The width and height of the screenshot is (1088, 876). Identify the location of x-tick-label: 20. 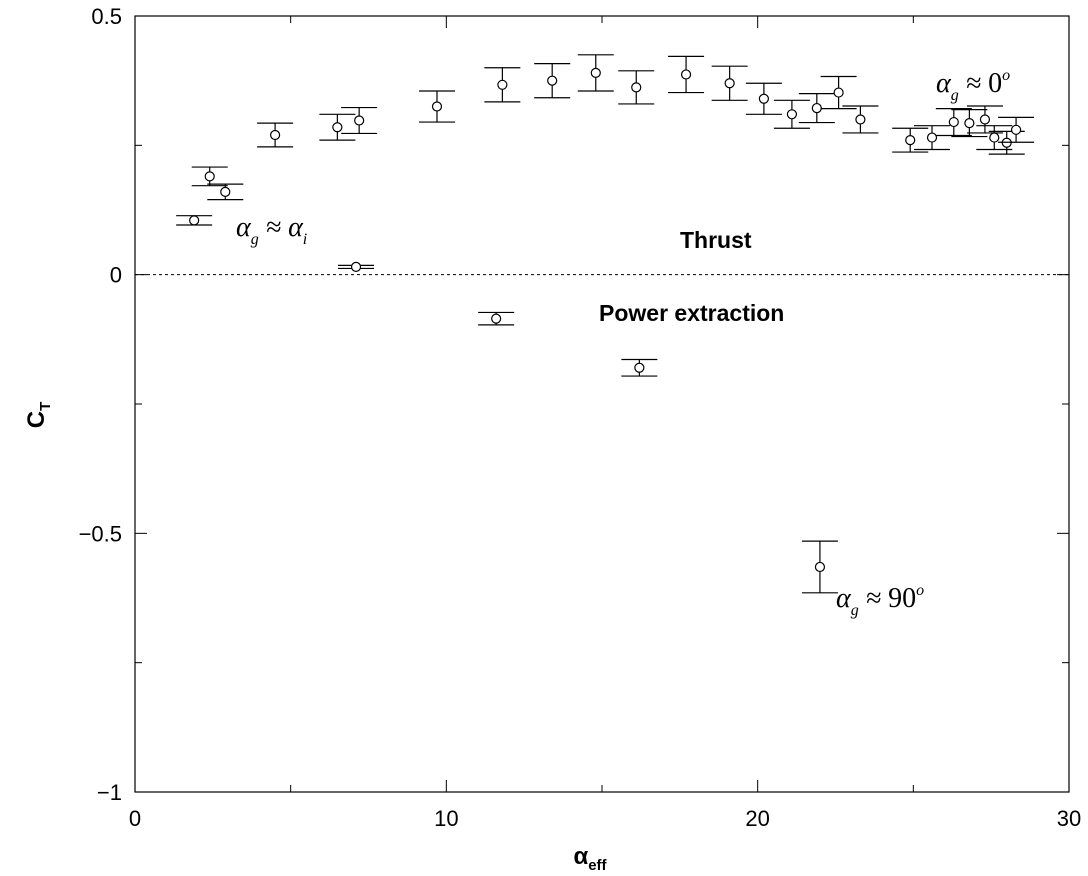
(757, 818).